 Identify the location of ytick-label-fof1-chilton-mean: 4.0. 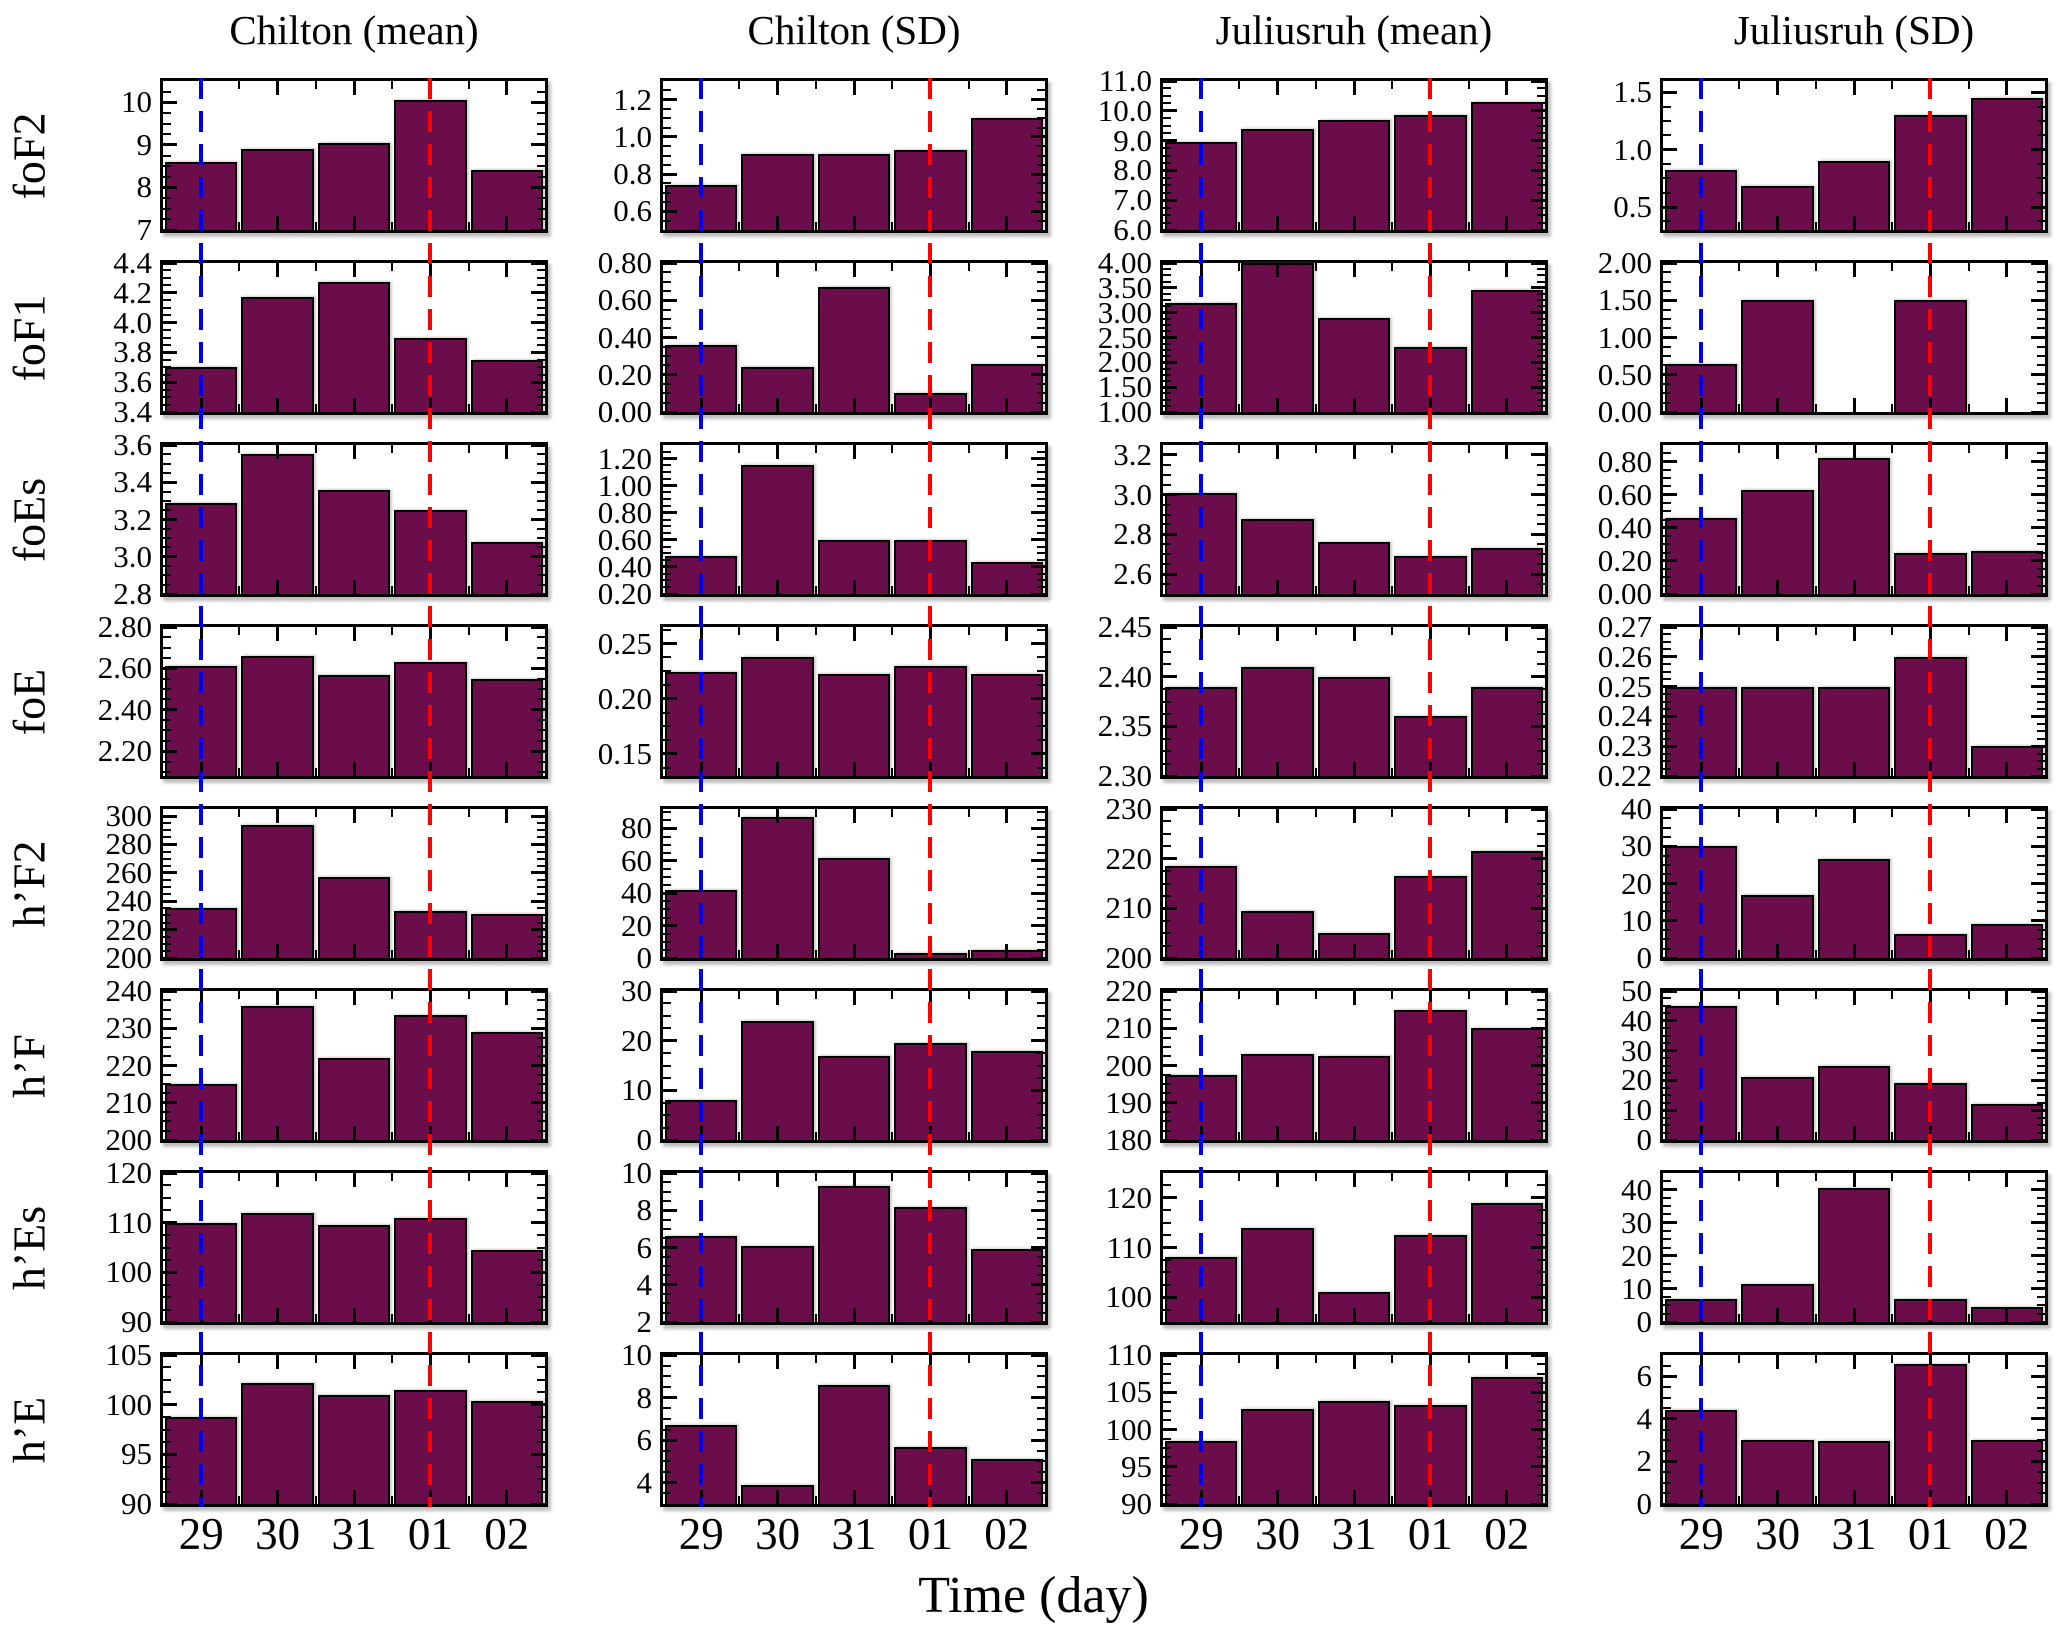
(132, 322).